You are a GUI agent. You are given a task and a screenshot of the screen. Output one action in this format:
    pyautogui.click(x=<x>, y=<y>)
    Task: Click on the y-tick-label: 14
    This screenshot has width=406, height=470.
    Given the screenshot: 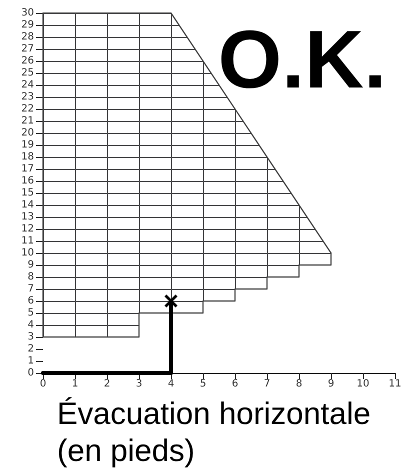 What is the action you would take?
    pyautogui.click(x=27, y=205)
    